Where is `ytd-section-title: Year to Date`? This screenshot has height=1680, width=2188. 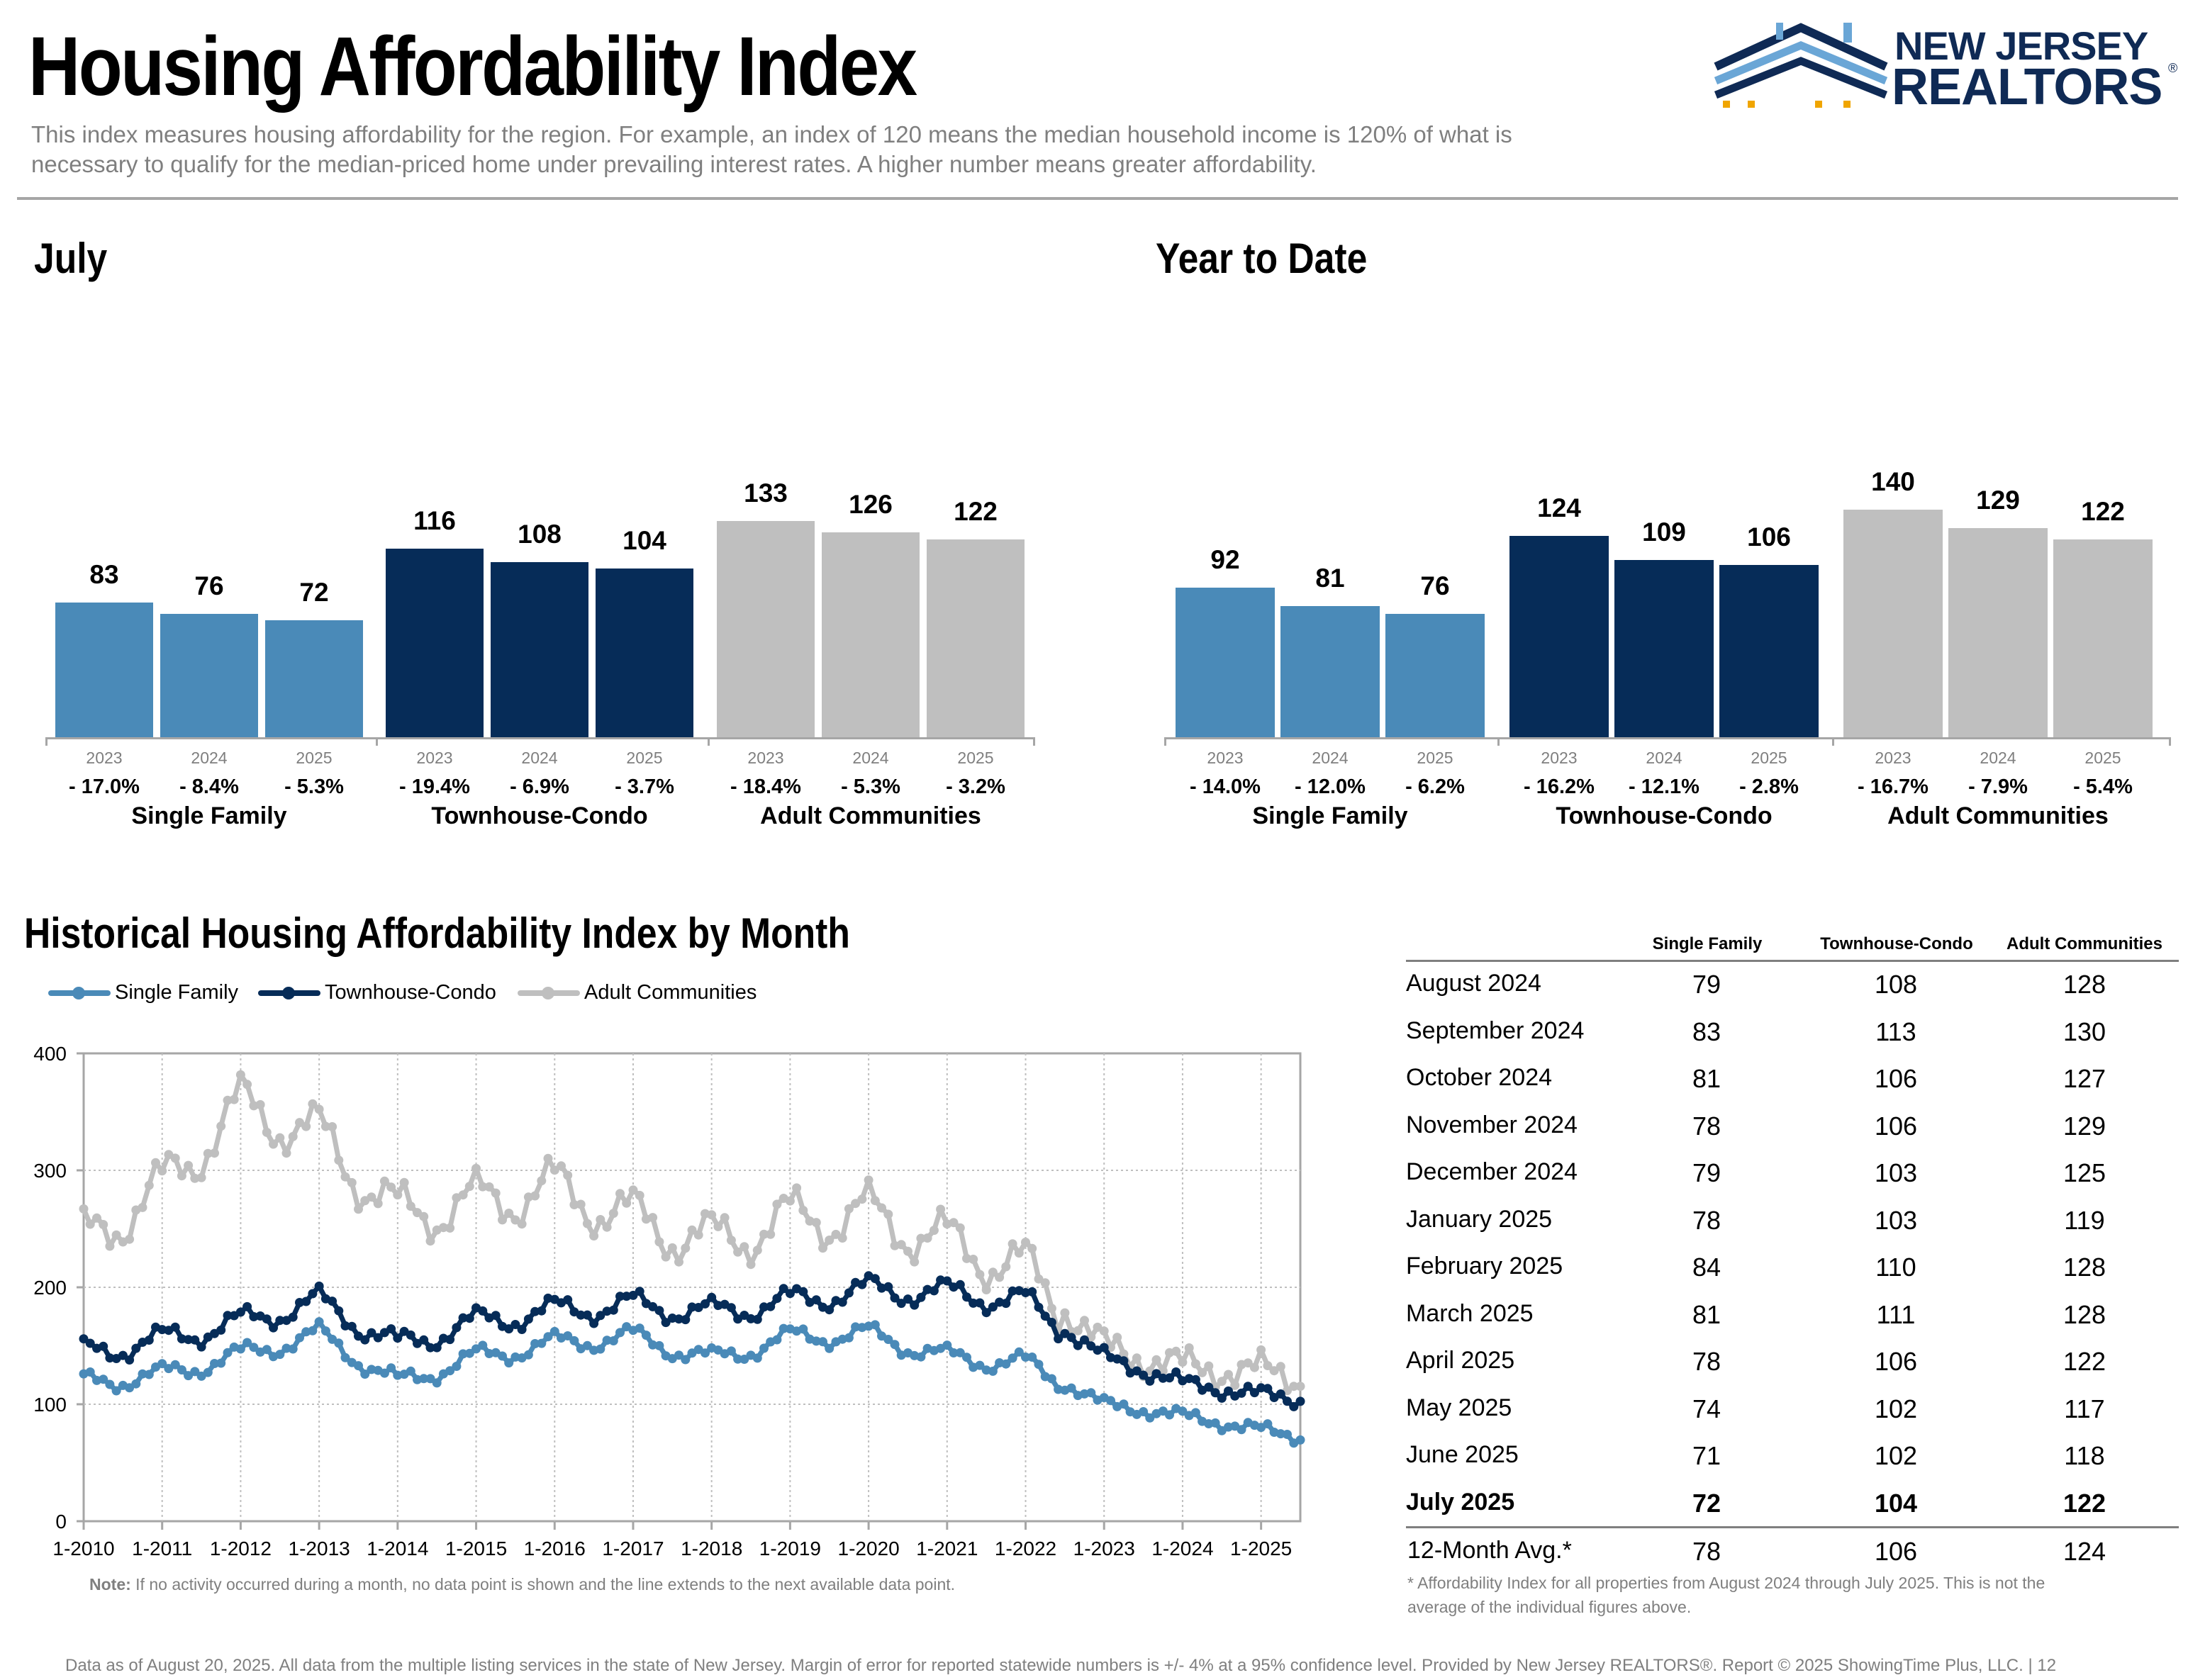
ytd-section-title: Year to Date is located at coordinates (1262, 258).